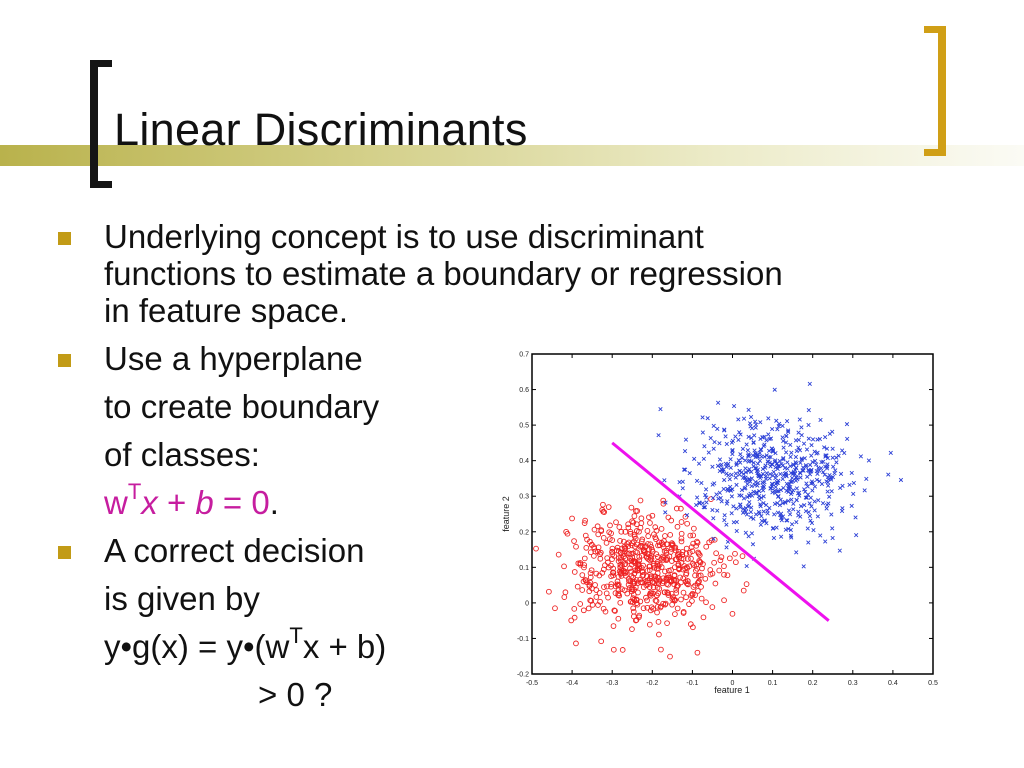  Describe the element at coordinates (532, 683) in the screenshot. I see `x-tick-label: -0.5` at that location.